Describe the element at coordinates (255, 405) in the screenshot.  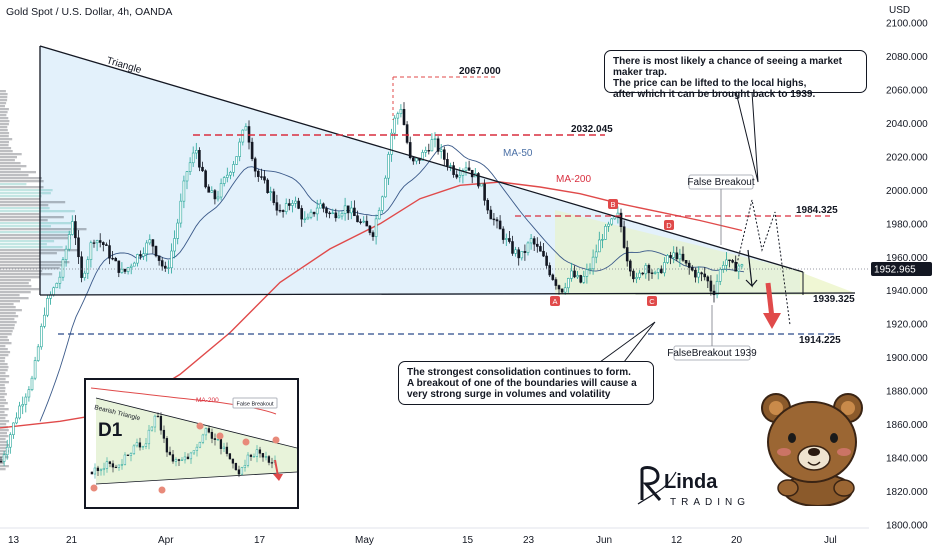
I see `inset-false-breakout: False Breakout` at that location.